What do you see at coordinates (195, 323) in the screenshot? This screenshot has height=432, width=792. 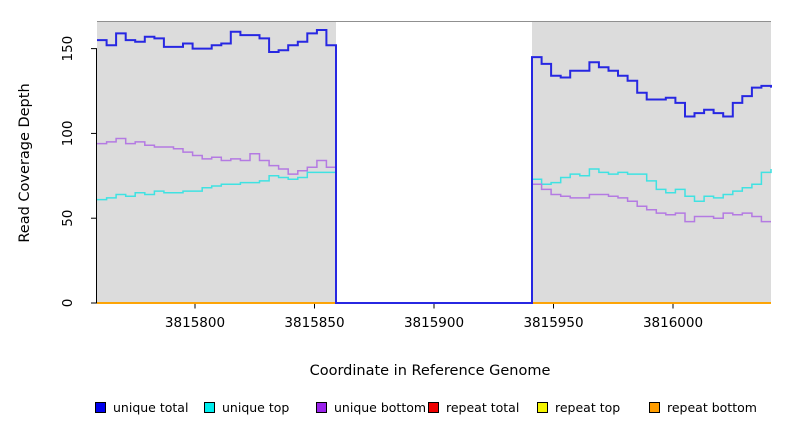 I see `x-tick-label: 3815800` at bounding box center [195, 323].